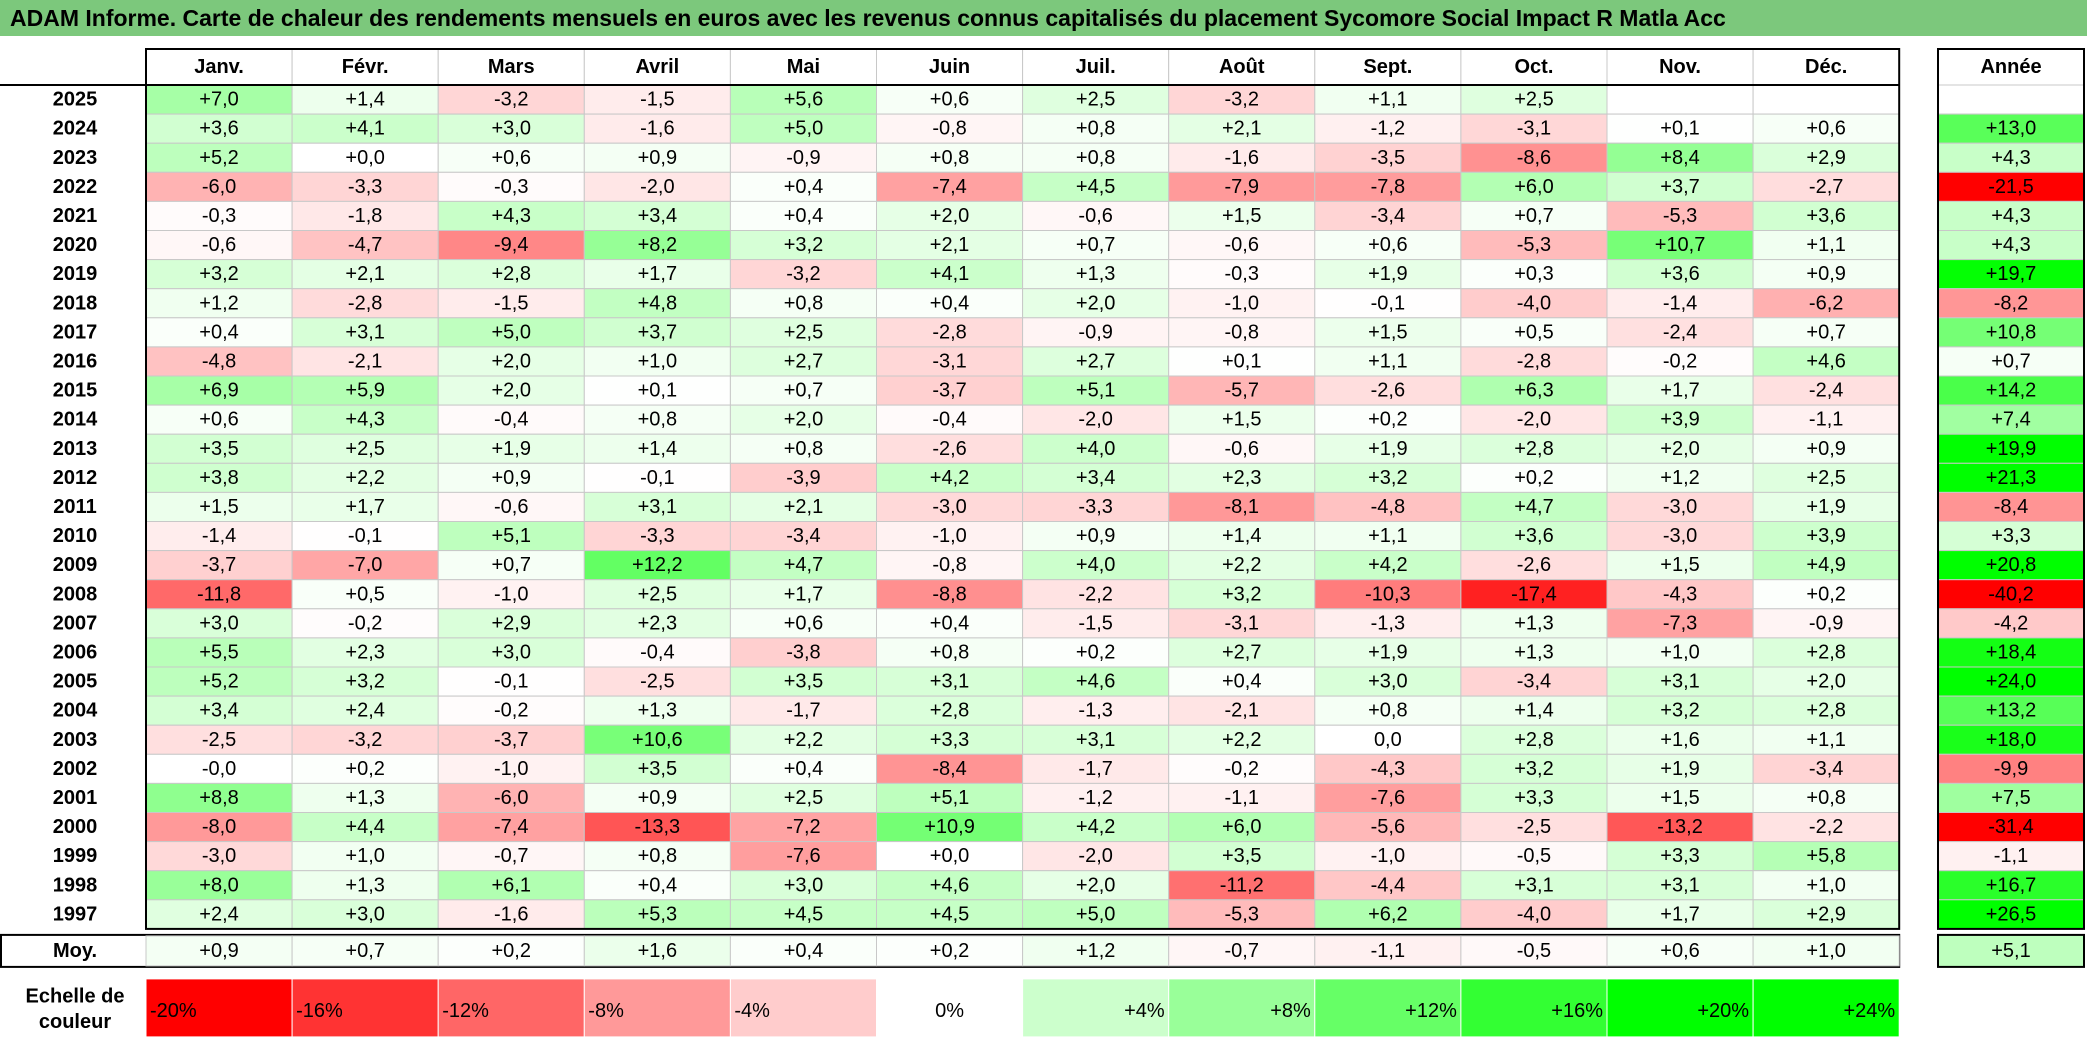 Image resolution: width=2087 pixels, height=1037 pixels. What do you see at coordinates (1825, 507) in the screenshot?
I see `cell-value-label: +1,9` at bounding box center [1825, 507].